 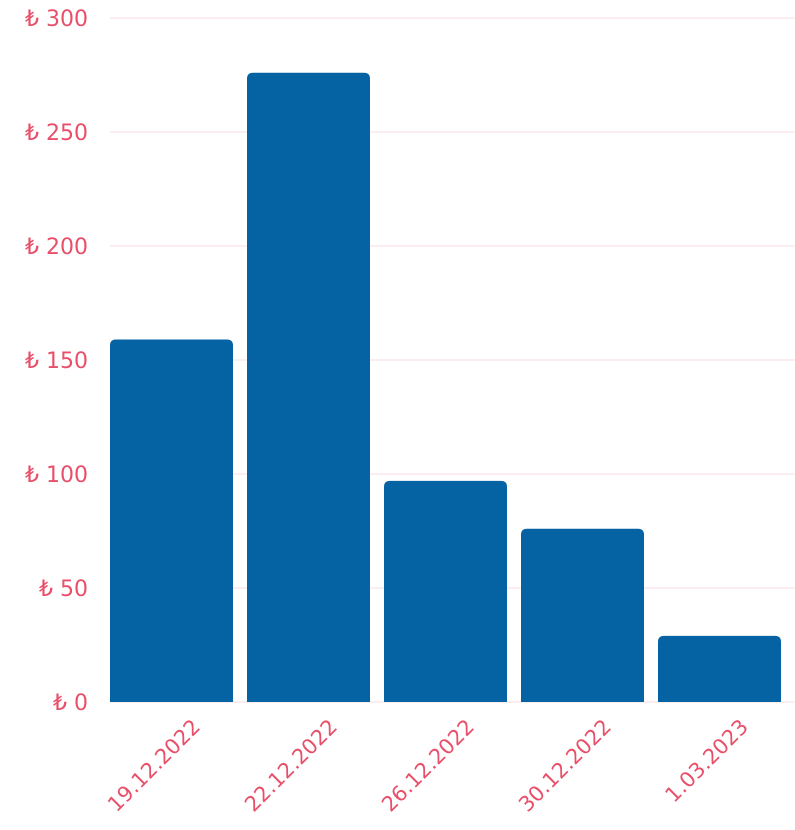 What do you see at coordinates (56, 19) in the screenshot?
I see `y-tick-label: ₺ 300` at bounding box center [56, 19].